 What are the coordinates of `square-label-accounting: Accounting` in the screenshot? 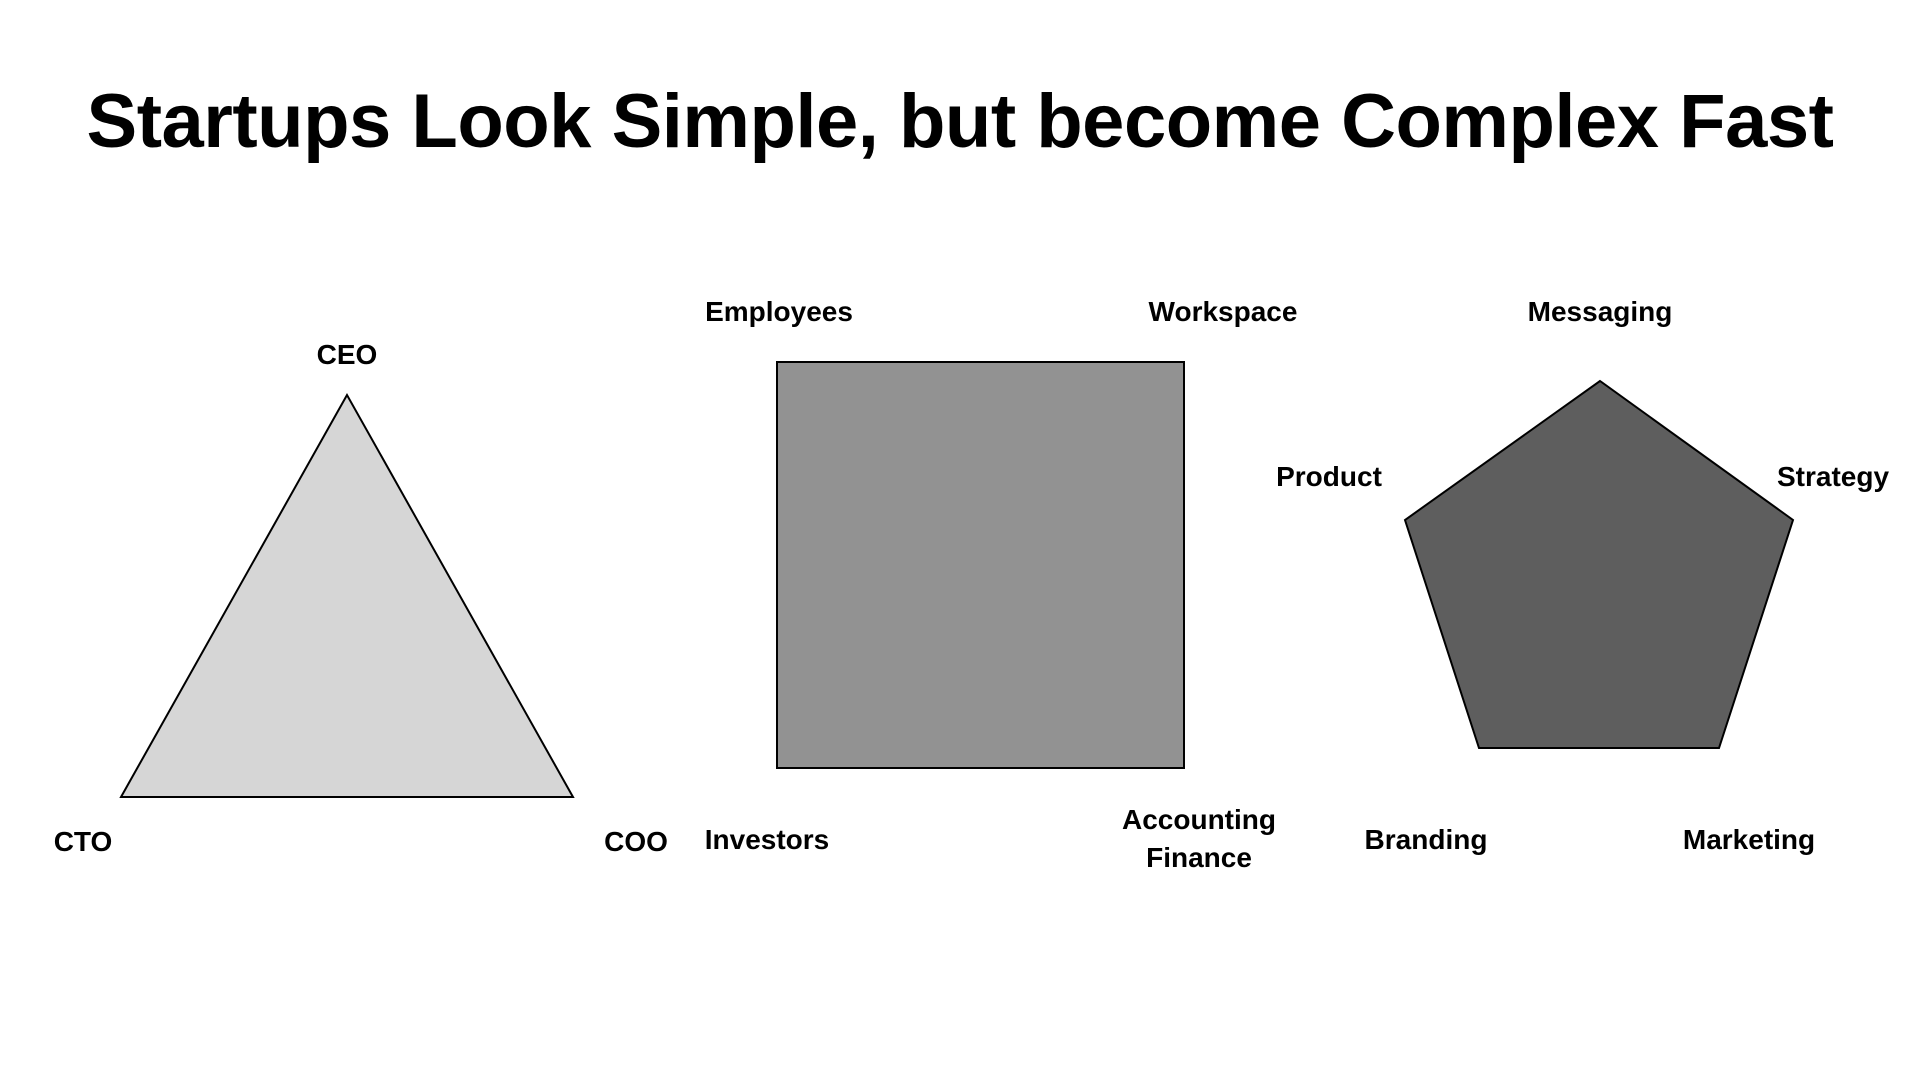 It's located at (1199, 819).